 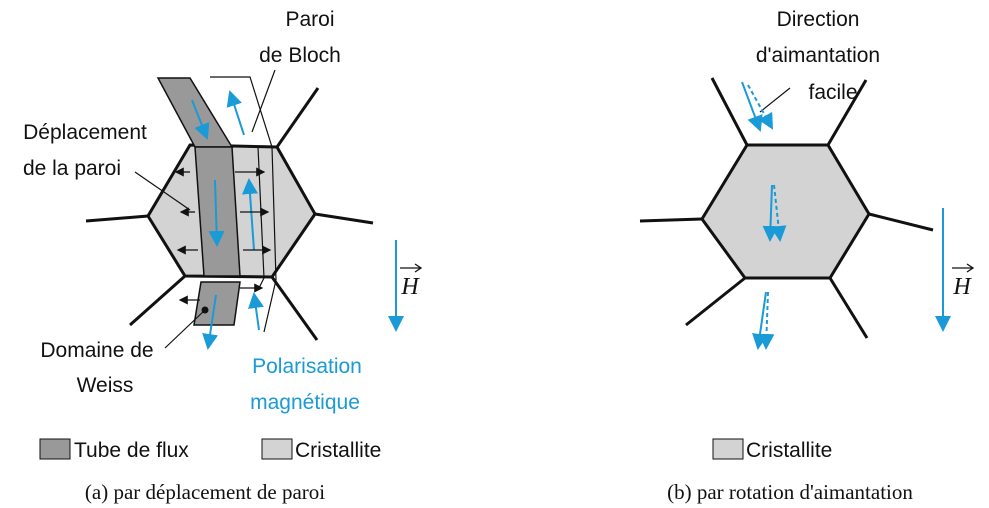 What do you see at coordinates (205, 310) in the screenshot?
I see `dot` at bounding box center [205, 310].